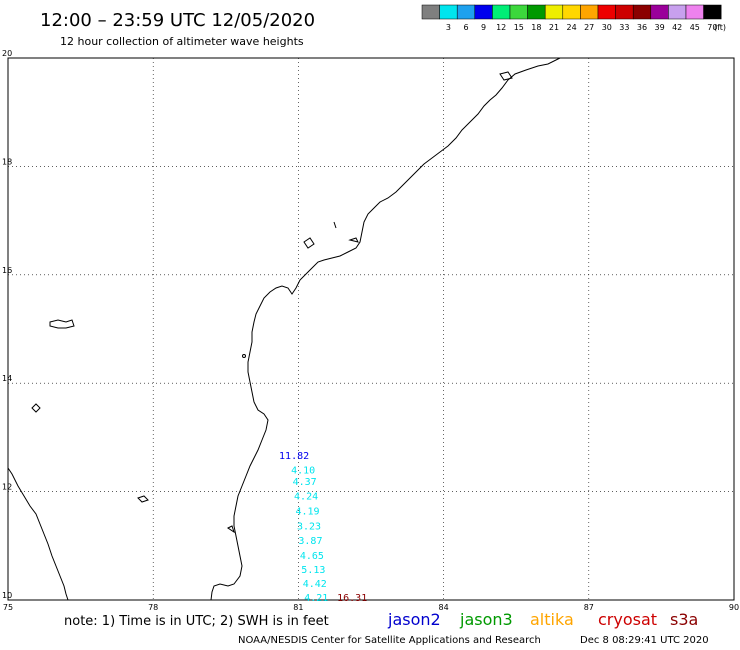 This screenshot has width=740, height=650. I want to click on mission-jason3: jason3, so click(486, 619).